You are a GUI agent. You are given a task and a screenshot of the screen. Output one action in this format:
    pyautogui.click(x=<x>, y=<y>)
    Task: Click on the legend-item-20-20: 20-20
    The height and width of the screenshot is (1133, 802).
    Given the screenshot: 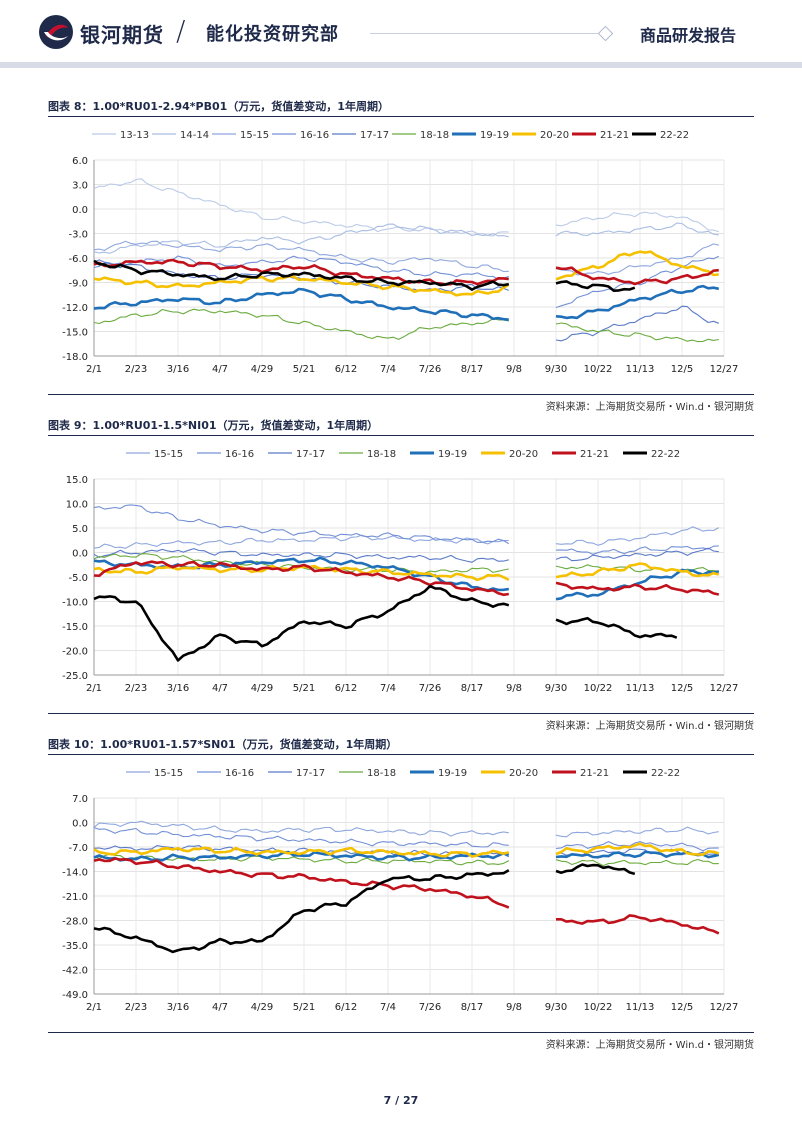 What is the action you would take?
    pyautogui.click(x=540, y=135)
    